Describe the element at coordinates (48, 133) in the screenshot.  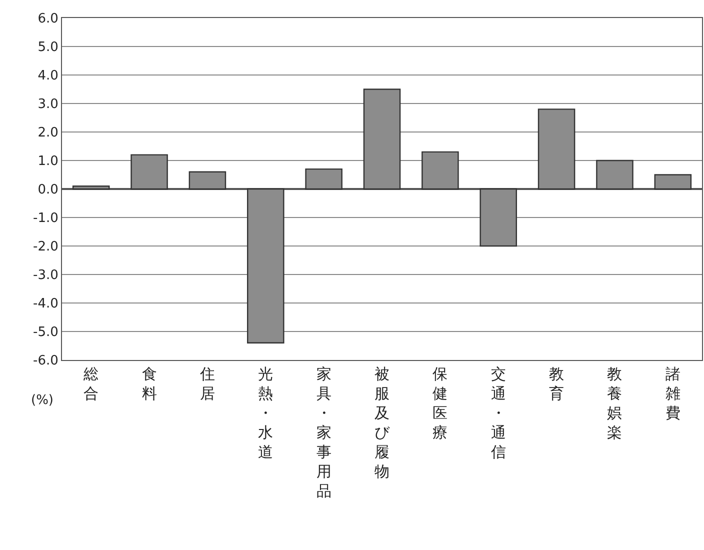
I see `y-tick-label: 2.0` at that location.